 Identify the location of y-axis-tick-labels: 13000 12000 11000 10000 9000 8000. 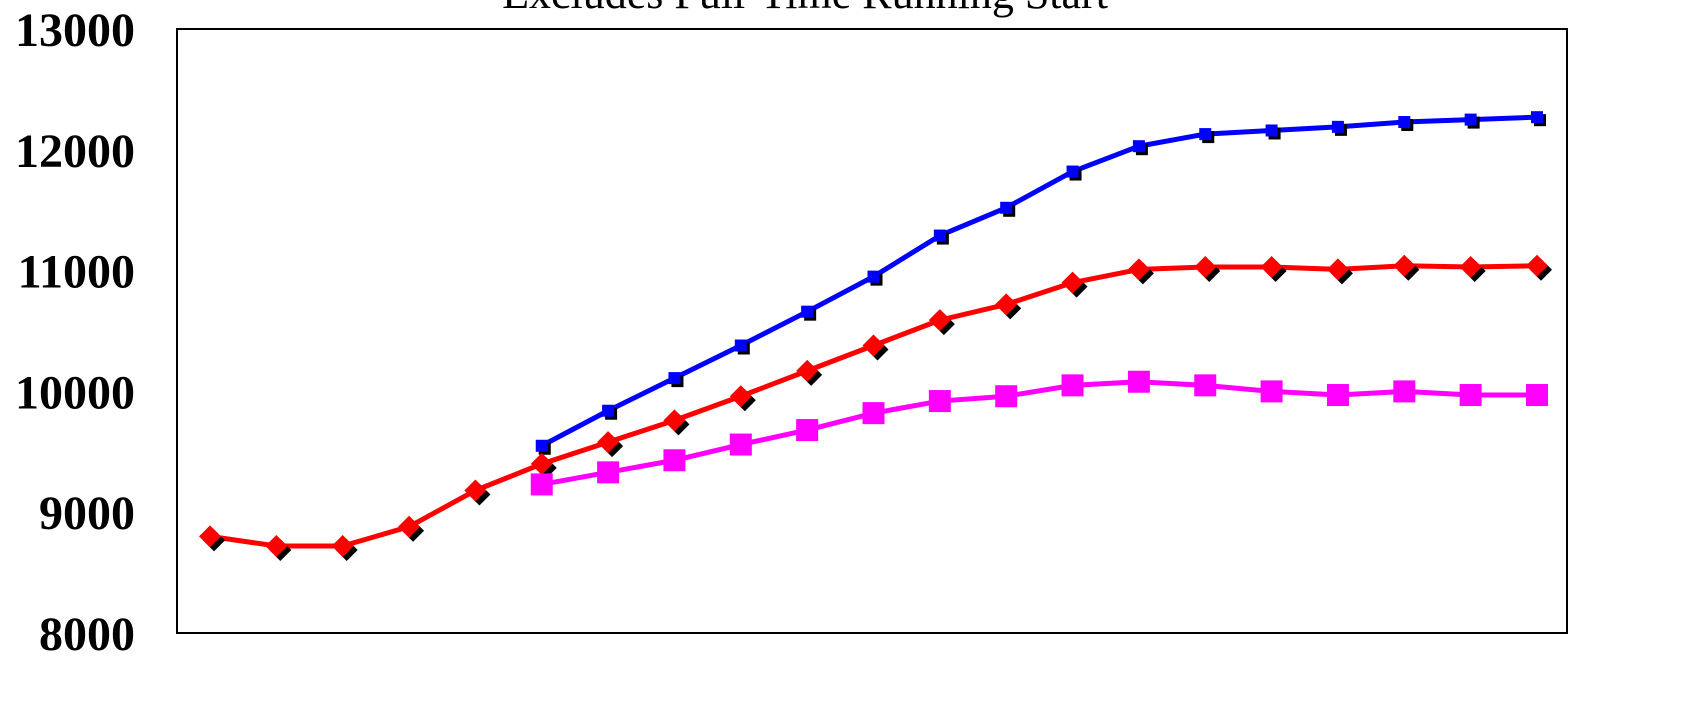
(75, 332).